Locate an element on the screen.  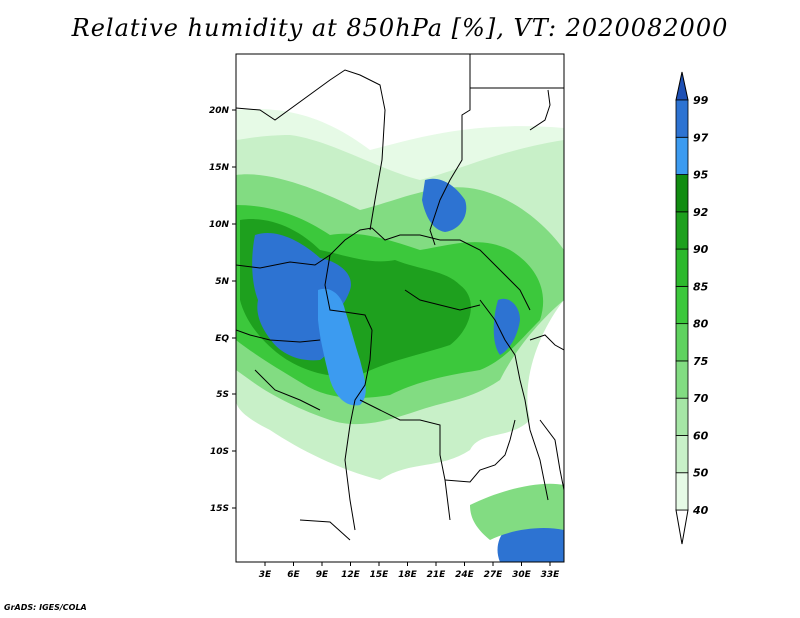
colorbar-label: 95 is located at coordinates (701, 175).